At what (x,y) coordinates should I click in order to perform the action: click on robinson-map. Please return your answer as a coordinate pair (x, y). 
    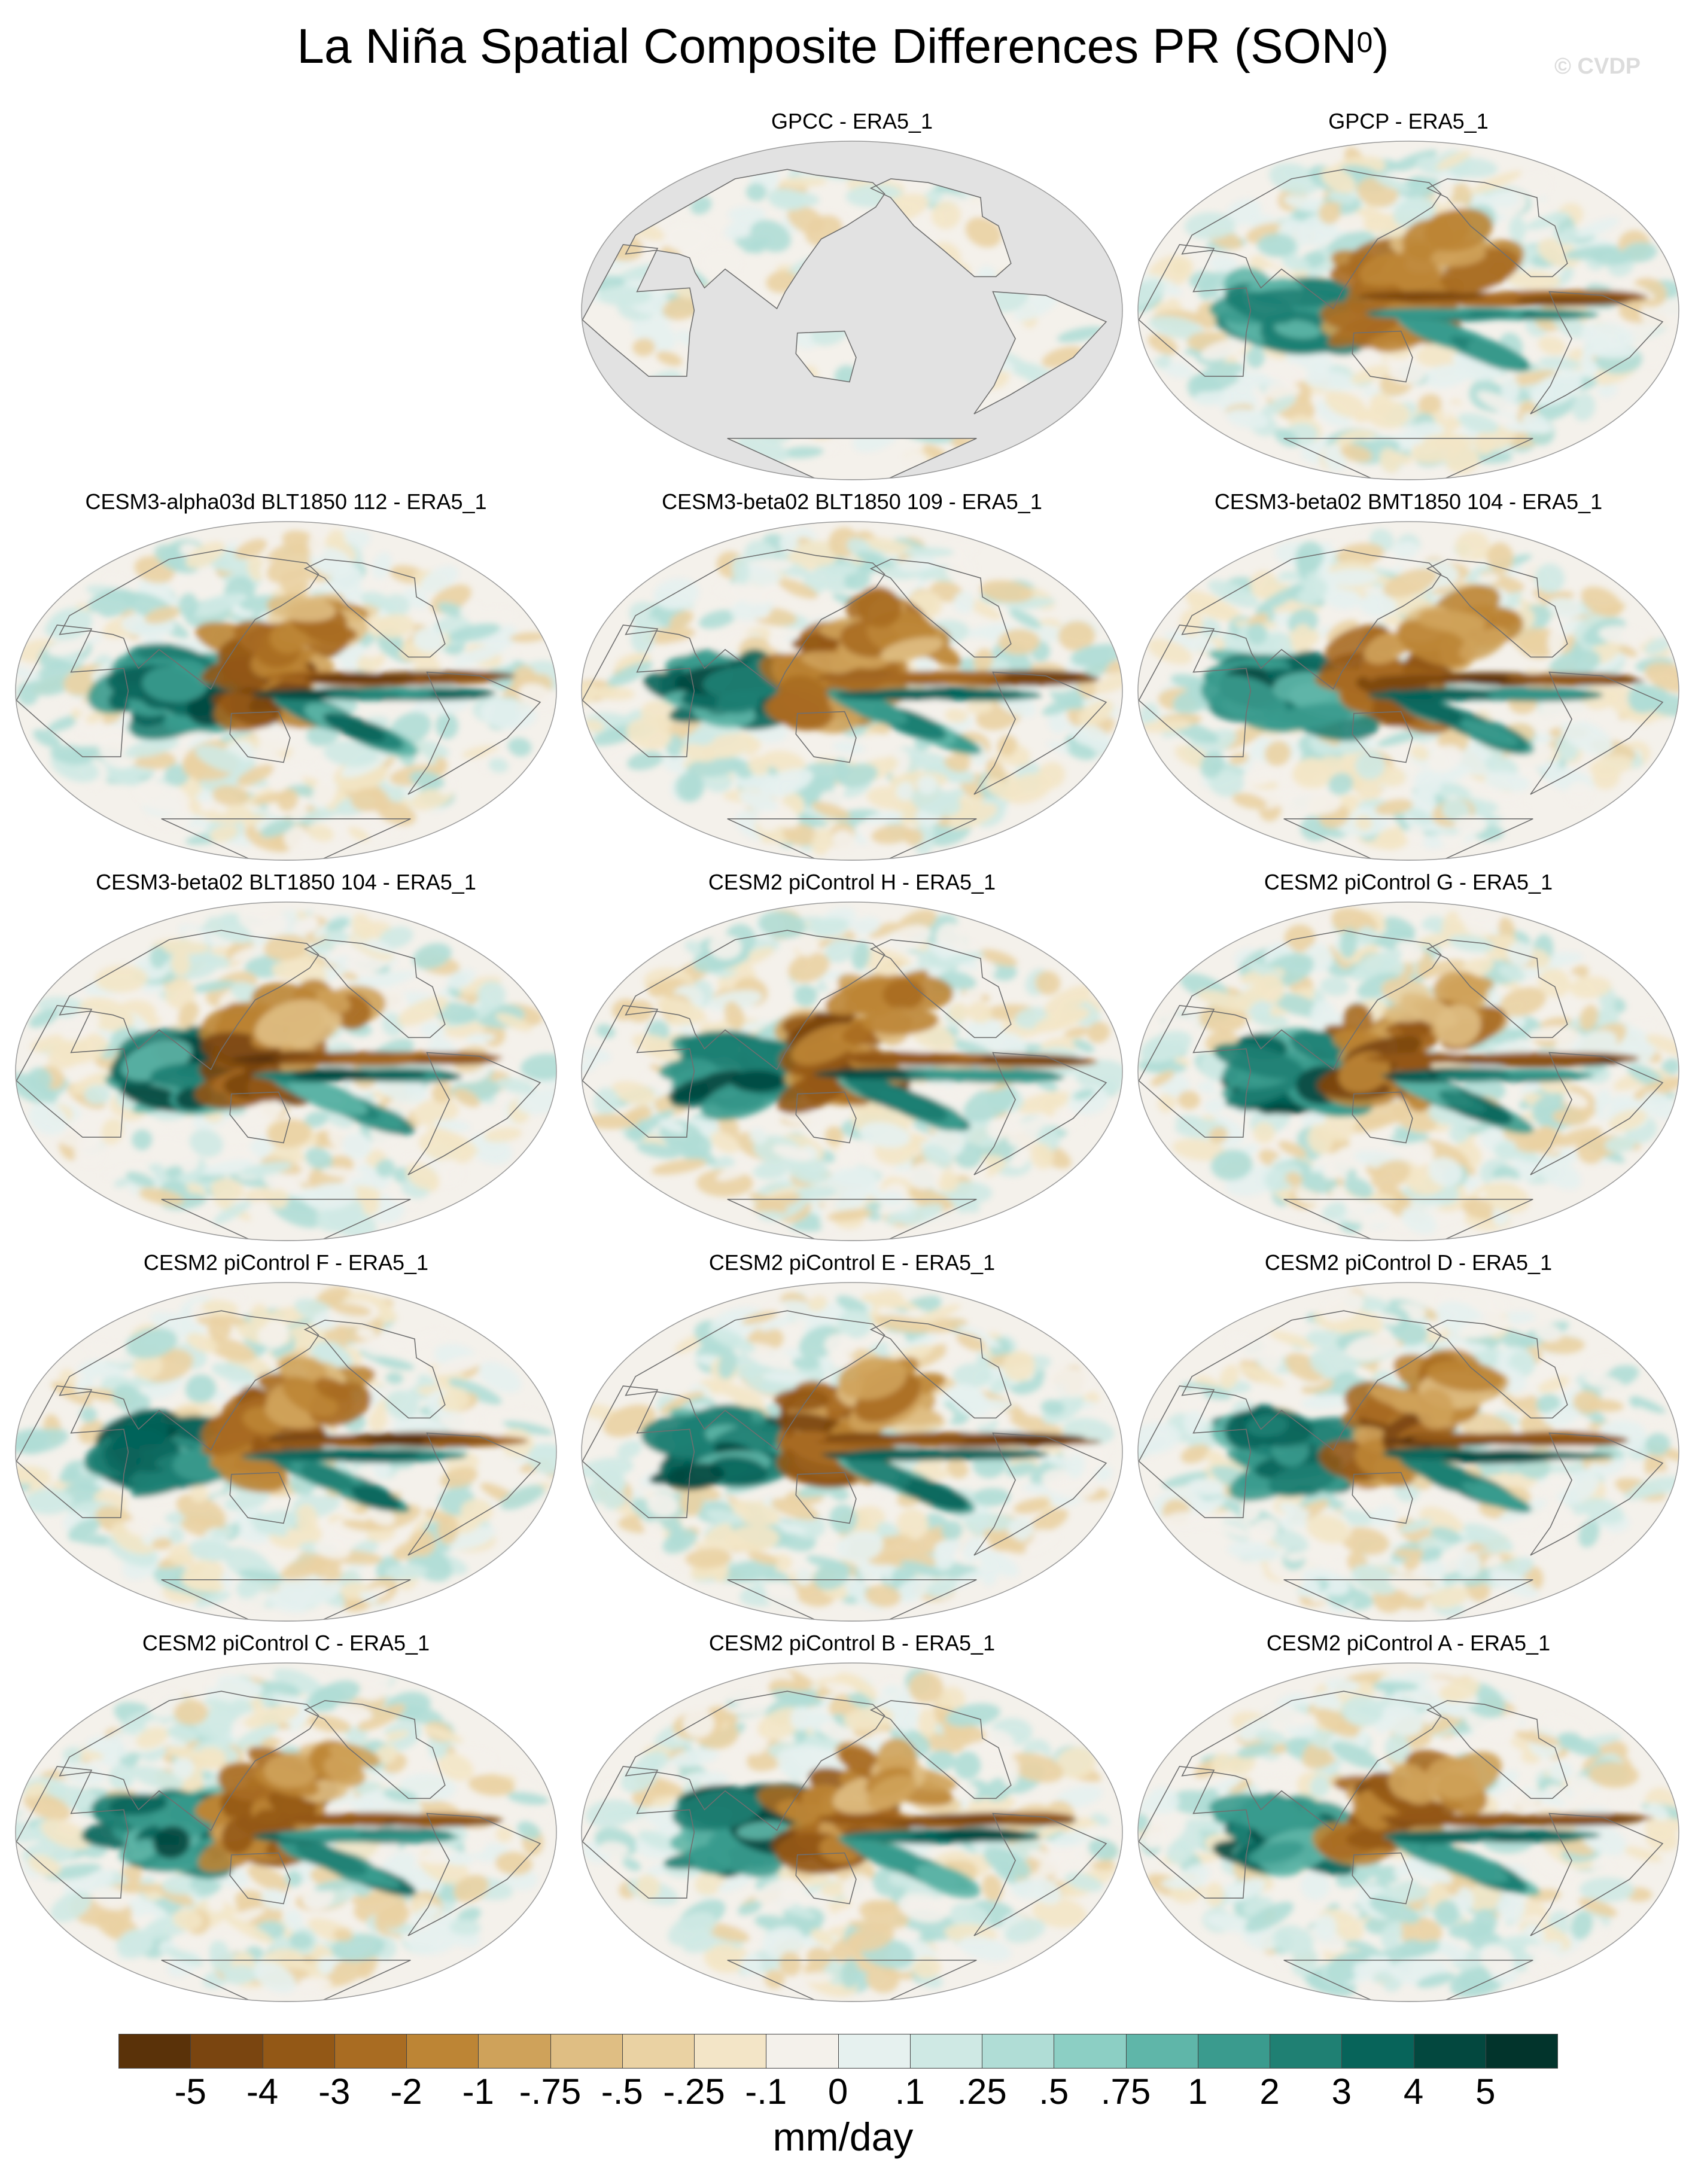
    Looking at the image, I should click on (1408, 310).